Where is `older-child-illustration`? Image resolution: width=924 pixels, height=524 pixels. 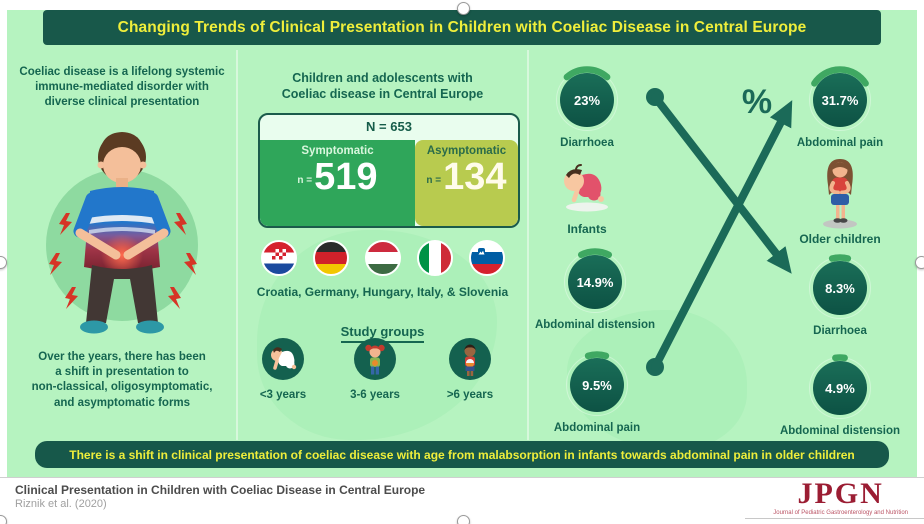
older-child-illustration is located at coordinates (840, 194).